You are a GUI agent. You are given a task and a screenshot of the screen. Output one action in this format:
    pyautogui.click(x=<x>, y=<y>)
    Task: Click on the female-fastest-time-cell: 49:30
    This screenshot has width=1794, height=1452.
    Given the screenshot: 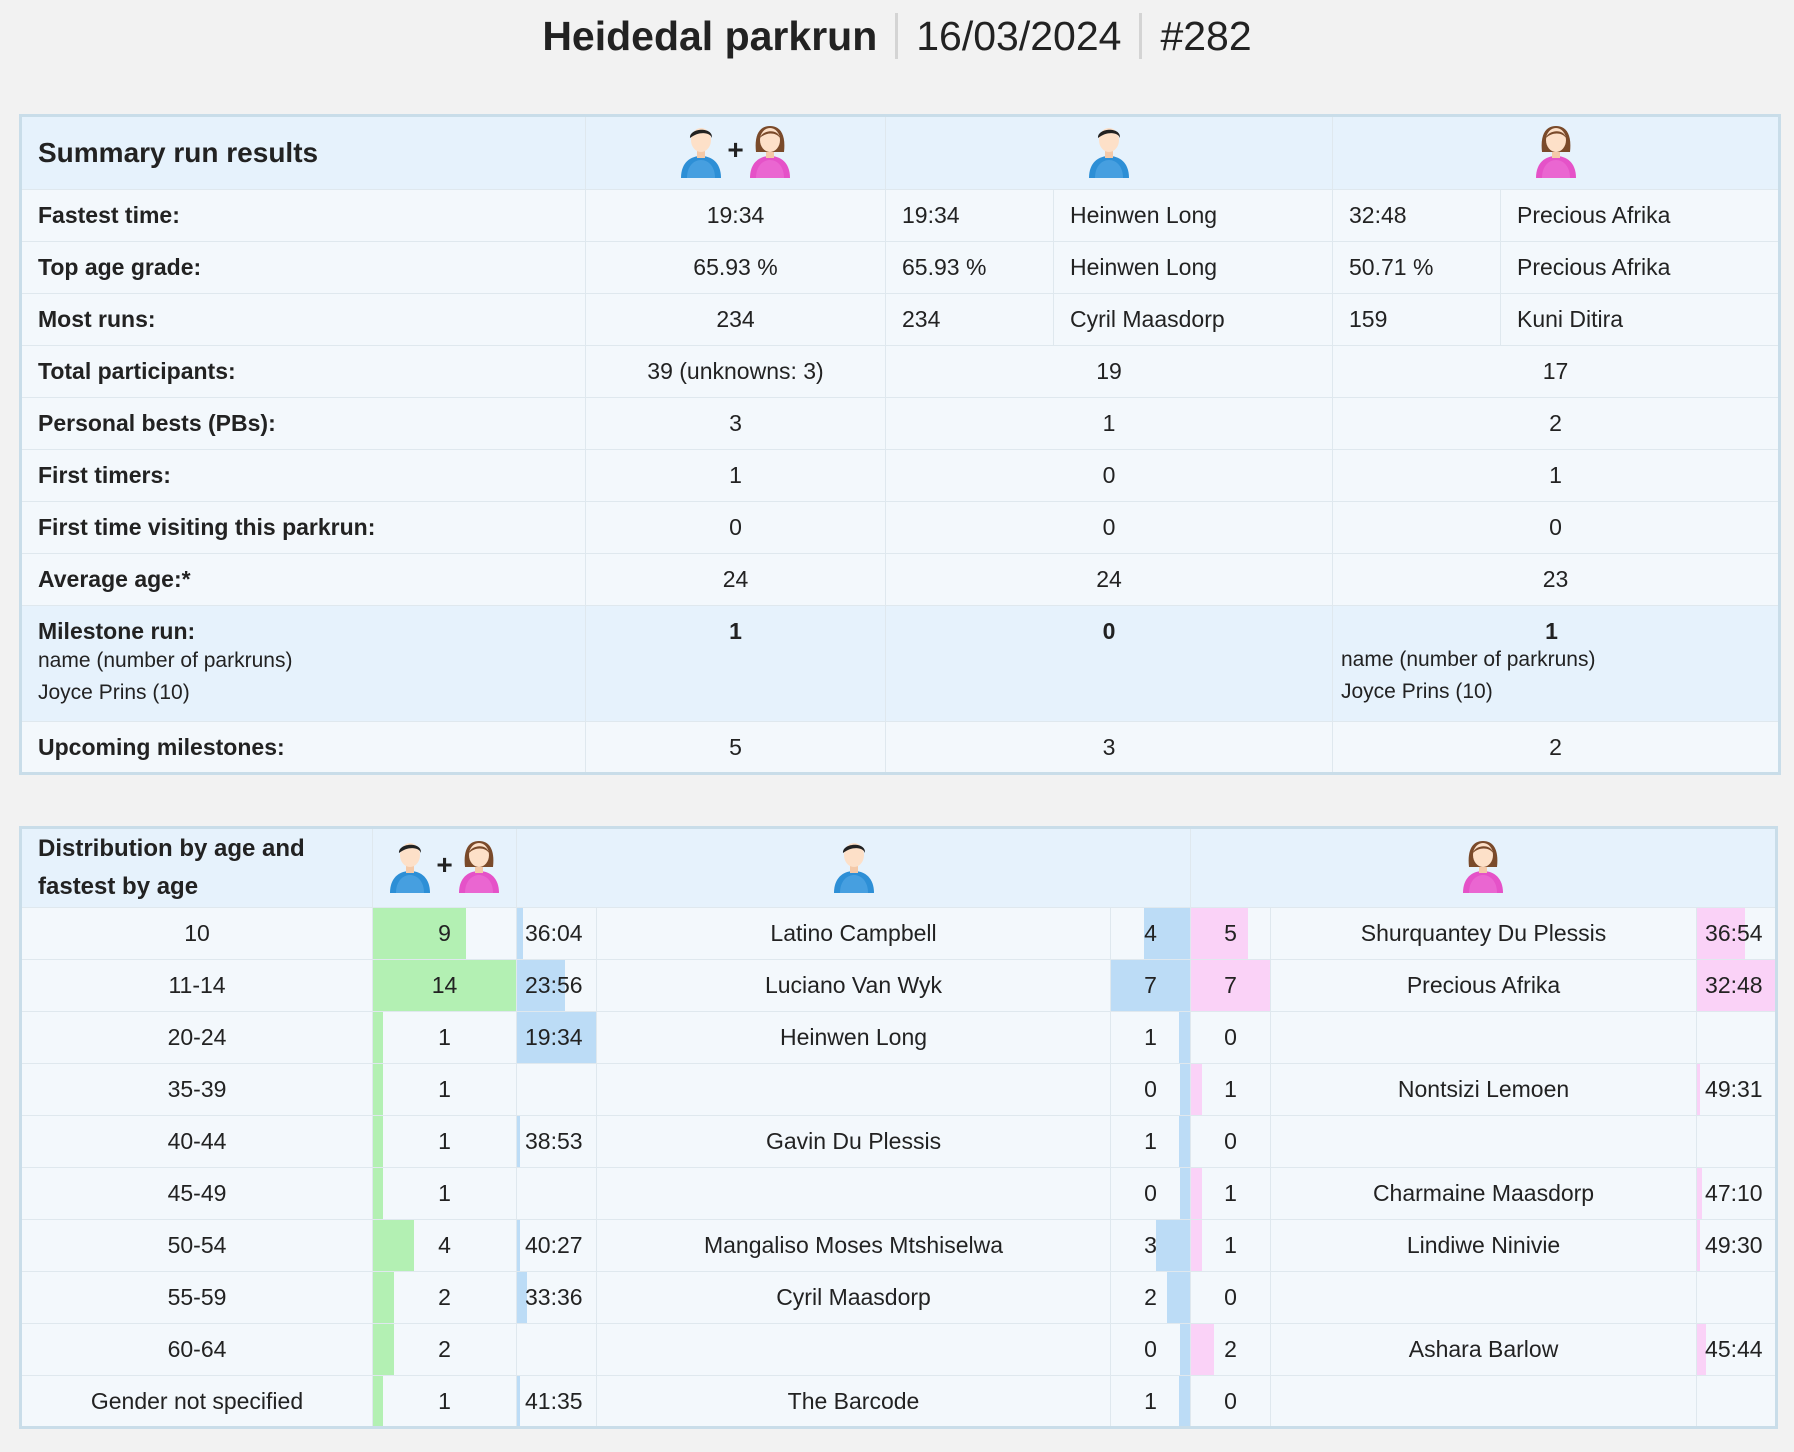 What is the action you would take?
    pyautogui.click(x=1737, y=1245)
    